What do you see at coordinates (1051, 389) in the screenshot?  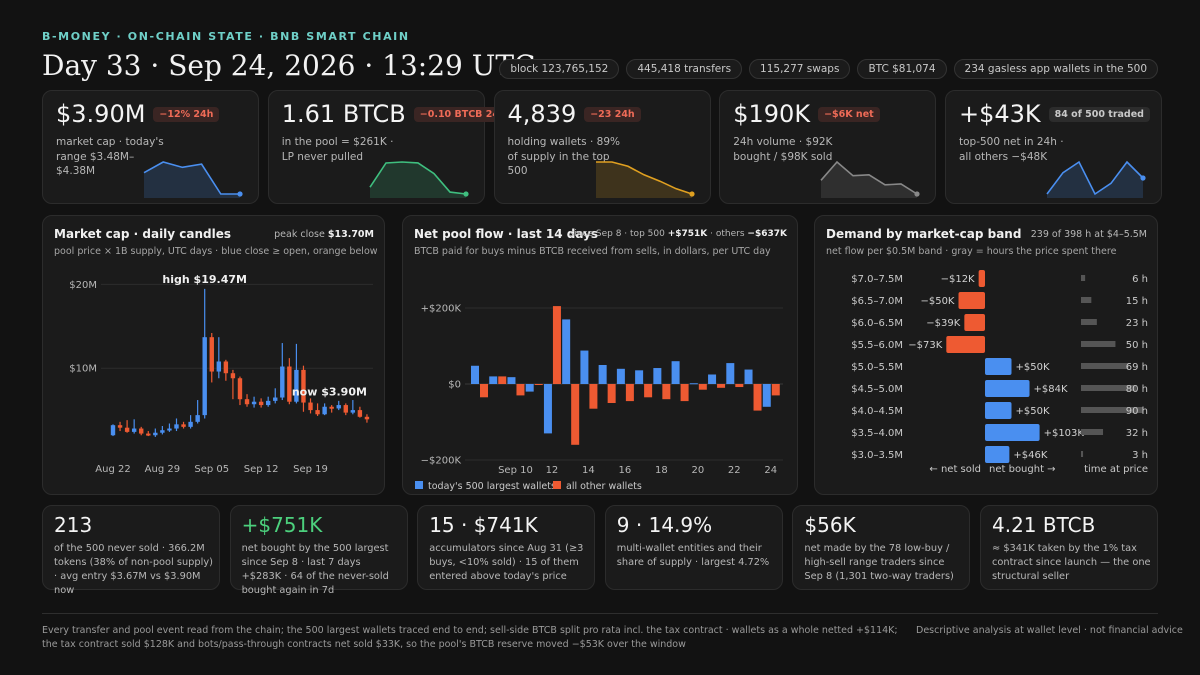 I see `band-value-label: +$84K` at bounding box center [1051, 389].